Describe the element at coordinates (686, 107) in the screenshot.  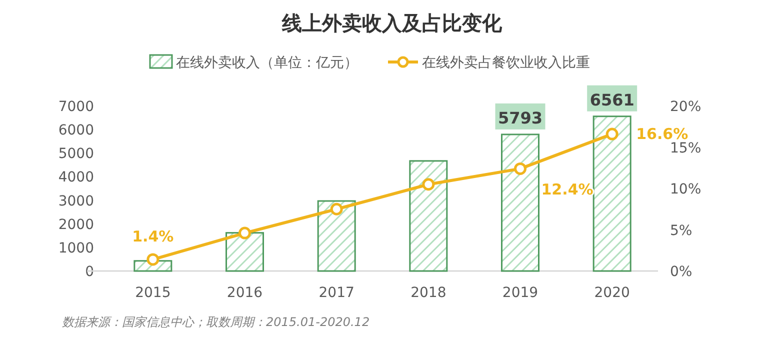
I see `y2-tick-label: 20%` at that location.